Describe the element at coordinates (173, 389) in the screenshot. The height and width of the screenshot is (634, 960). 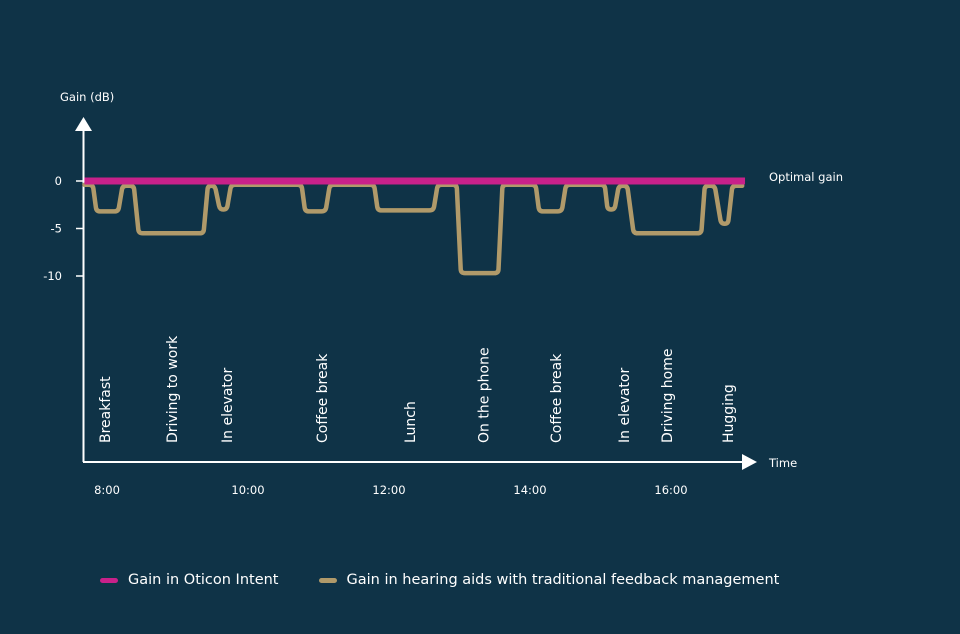
I see `activity-label: Driving to work` at that location.